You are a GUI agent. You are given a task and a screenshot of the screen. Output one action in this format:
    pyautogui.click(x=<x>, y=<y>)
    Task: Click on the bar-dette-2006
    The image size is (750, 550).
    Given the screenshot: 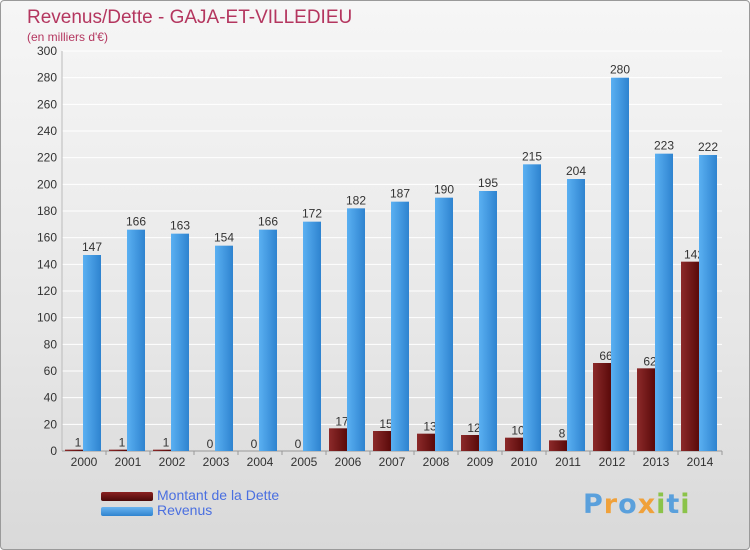 What is the action you would take?
    pyautogui.click(x=338, y=439)
    